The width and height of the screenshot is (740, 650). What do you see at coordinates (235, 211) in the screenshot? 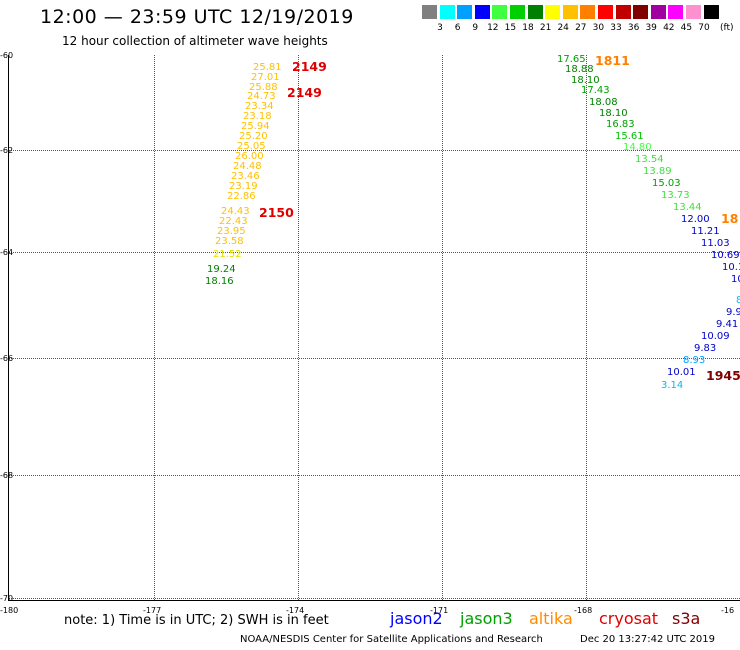
I see `wave-height-label: 24.43` at bounding box center [235, 211].